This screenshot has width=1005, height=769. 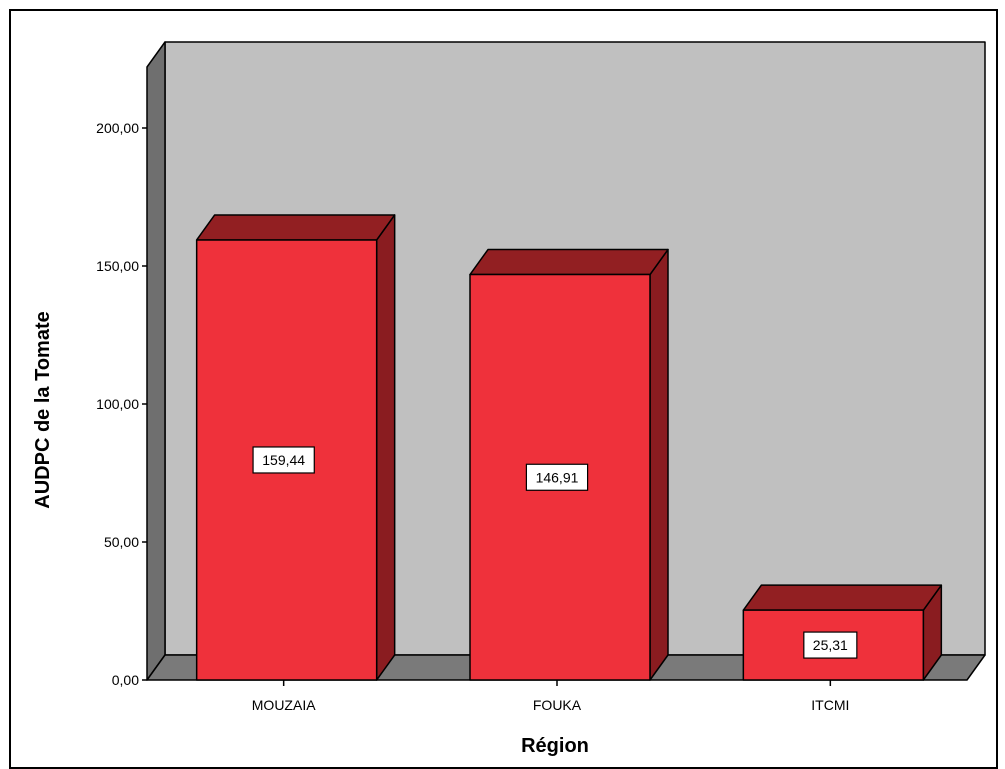 I want to click on data-label: 159,44, so click(x=283, y=460).